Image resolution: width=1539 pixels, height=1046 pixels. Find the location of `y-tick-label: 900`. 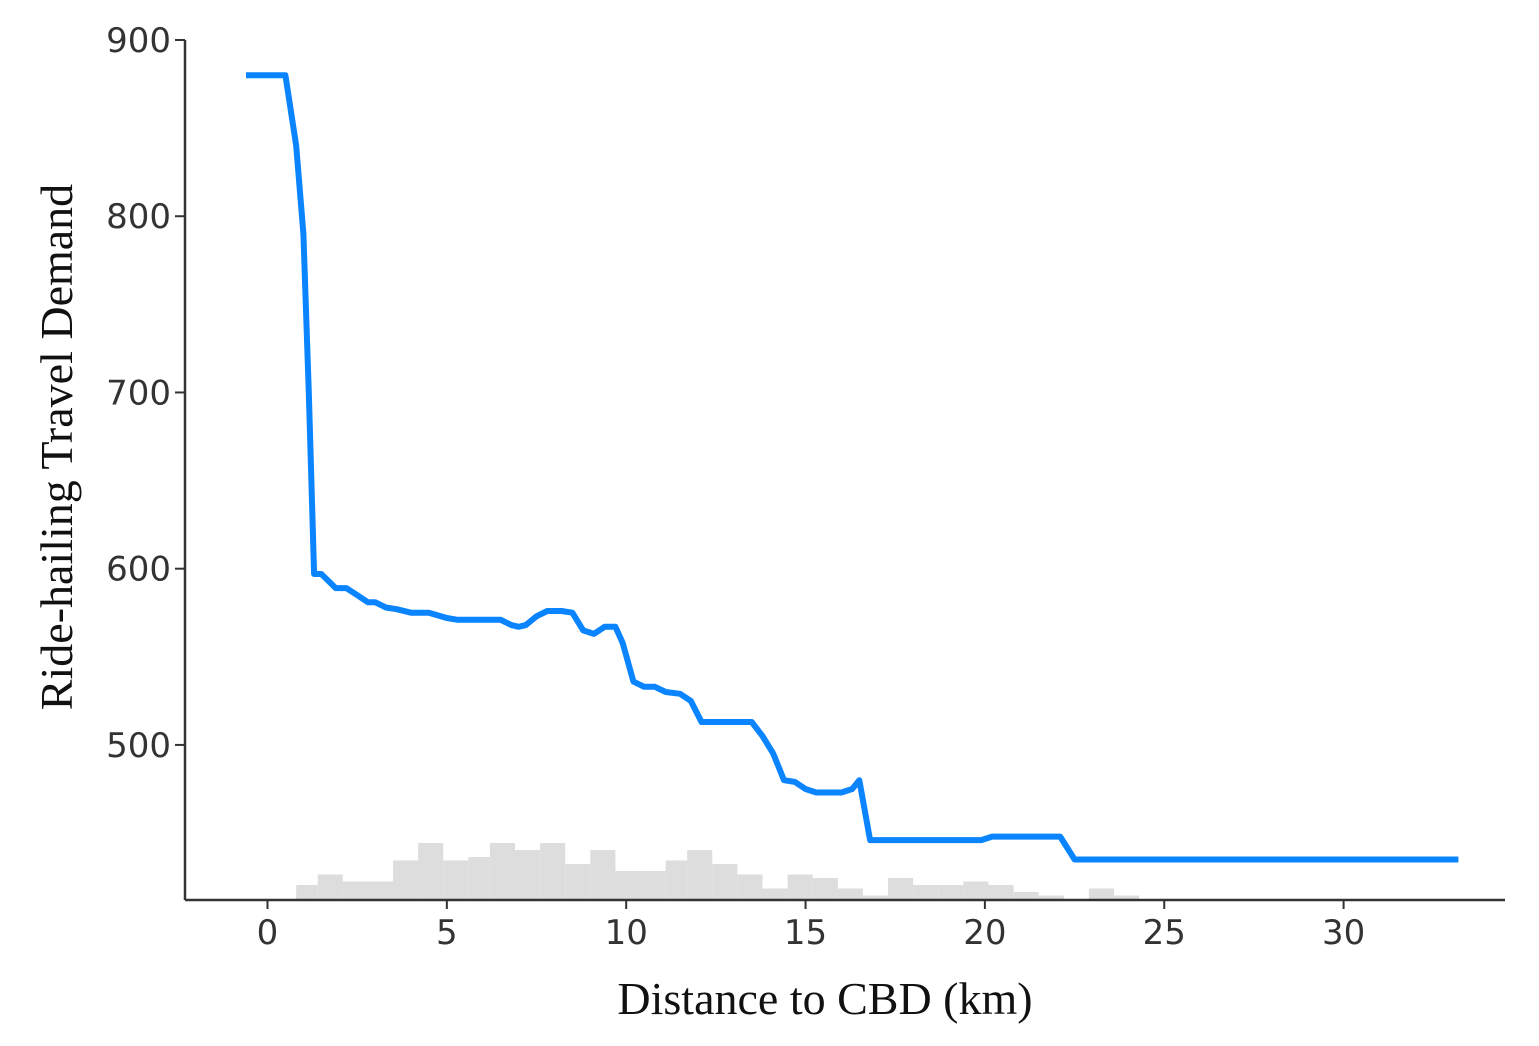

y-tick-label: 900 is located at coordinates (138, 41).